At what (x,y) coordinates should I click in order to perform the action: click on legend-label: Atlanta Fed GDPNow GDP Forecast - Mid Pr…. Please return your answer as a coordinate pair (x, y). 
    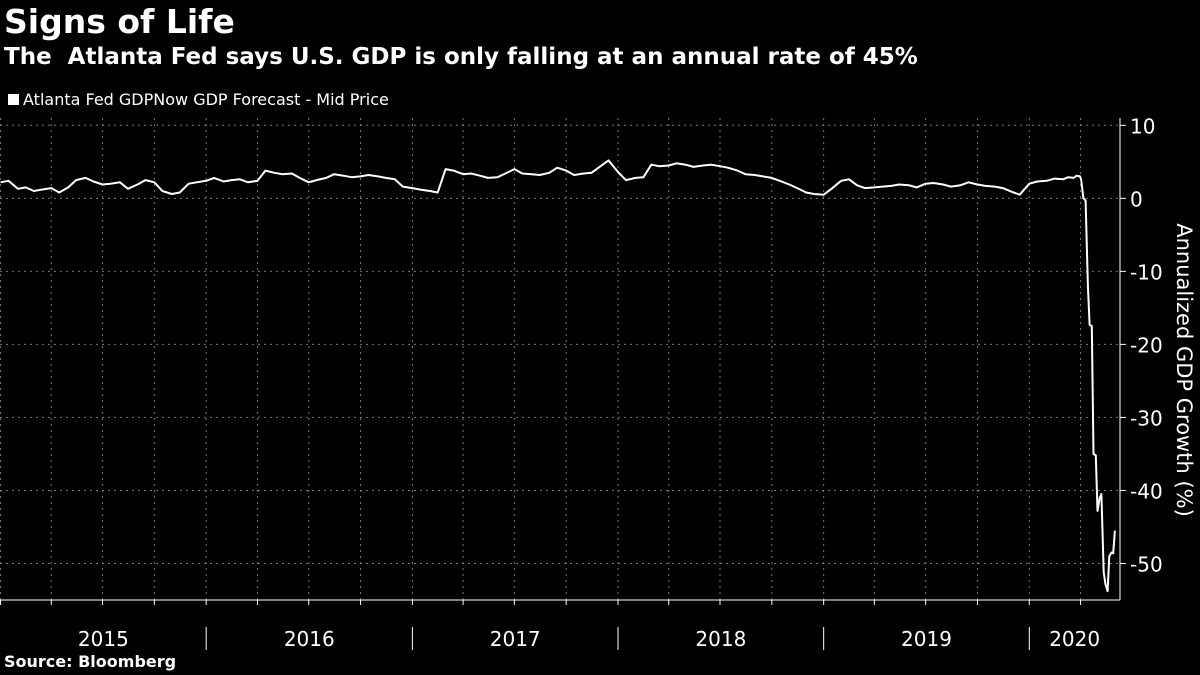
    Looking at the image, I should click on (206, 99).